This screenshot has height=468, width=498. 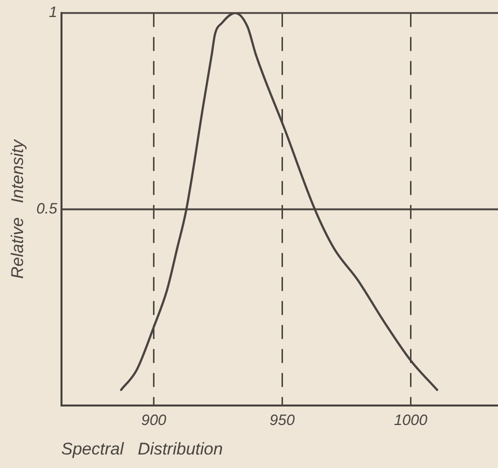 I want to click on y-tick-label: 1, so click(x=53, y=13).